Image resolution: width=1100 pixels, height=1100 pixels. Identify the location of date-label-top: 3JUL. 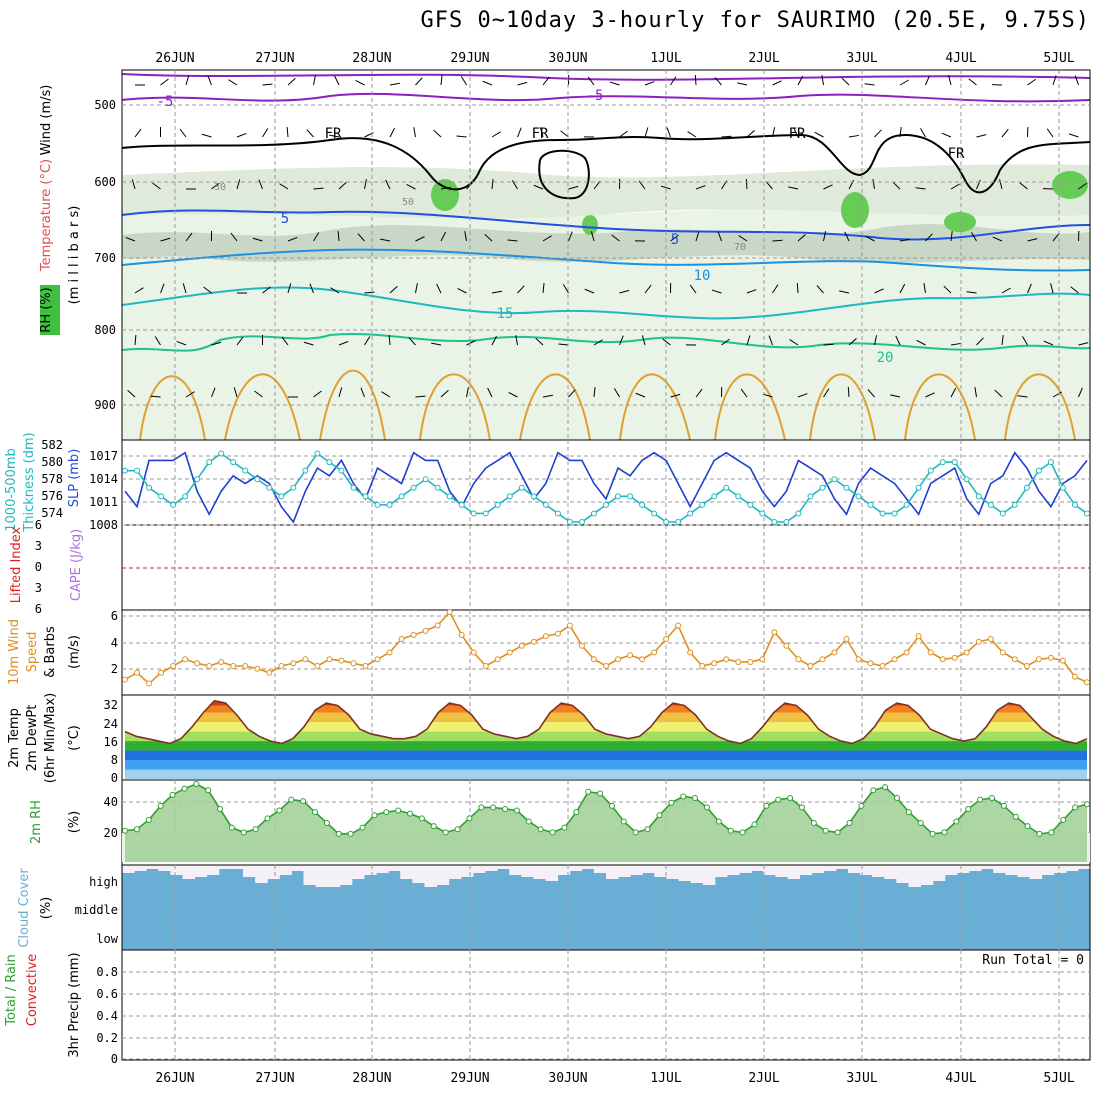
(861, 58).